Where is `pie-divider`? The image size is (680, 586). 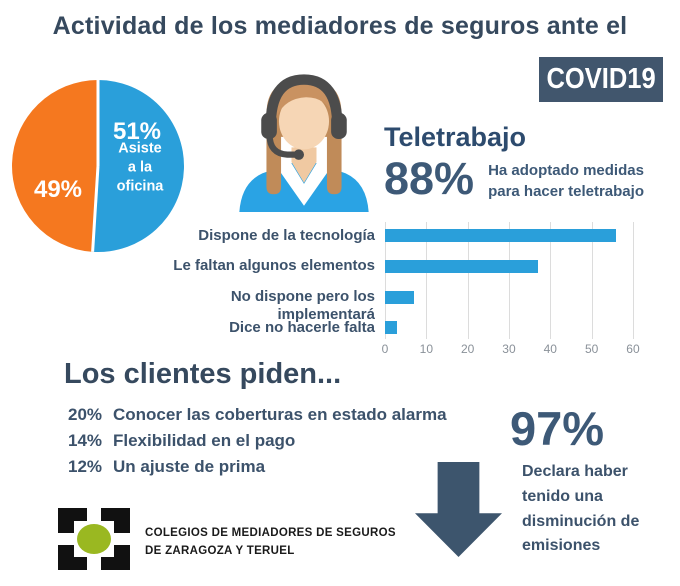
pie-divider is located at coordinates (95, 208).